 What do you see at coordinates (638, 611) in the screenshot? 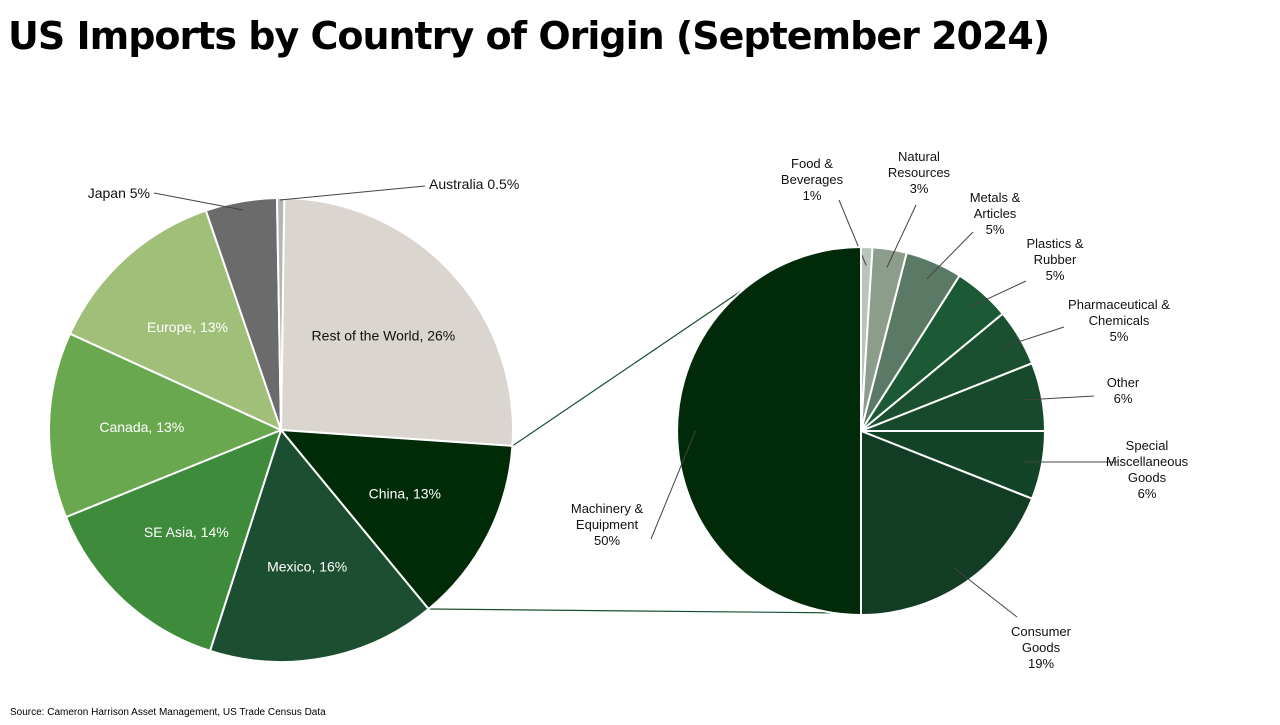
I see `connector-bottom` at bounding box center [638, 611].